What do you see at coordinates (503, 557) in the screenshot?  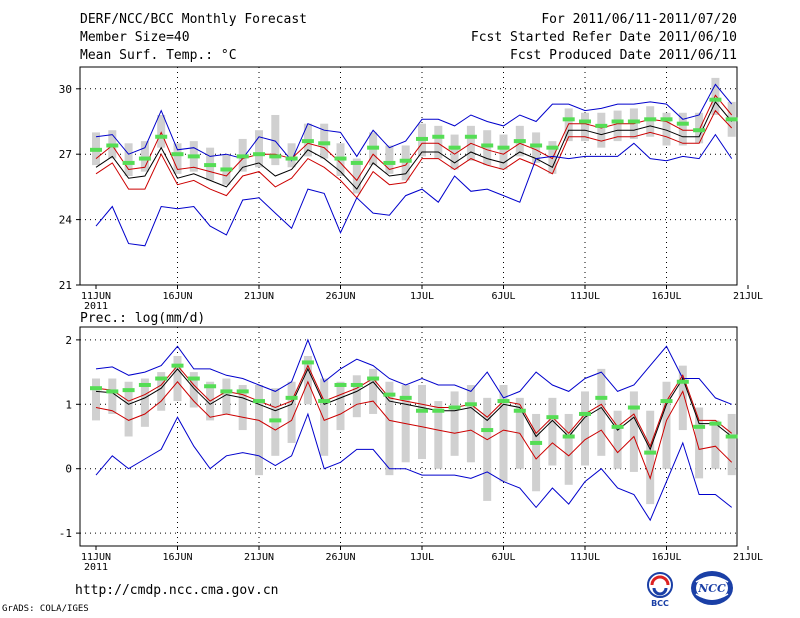 I see `prec-x-tick-label: 6JUL` at bounding box center [503, 557].